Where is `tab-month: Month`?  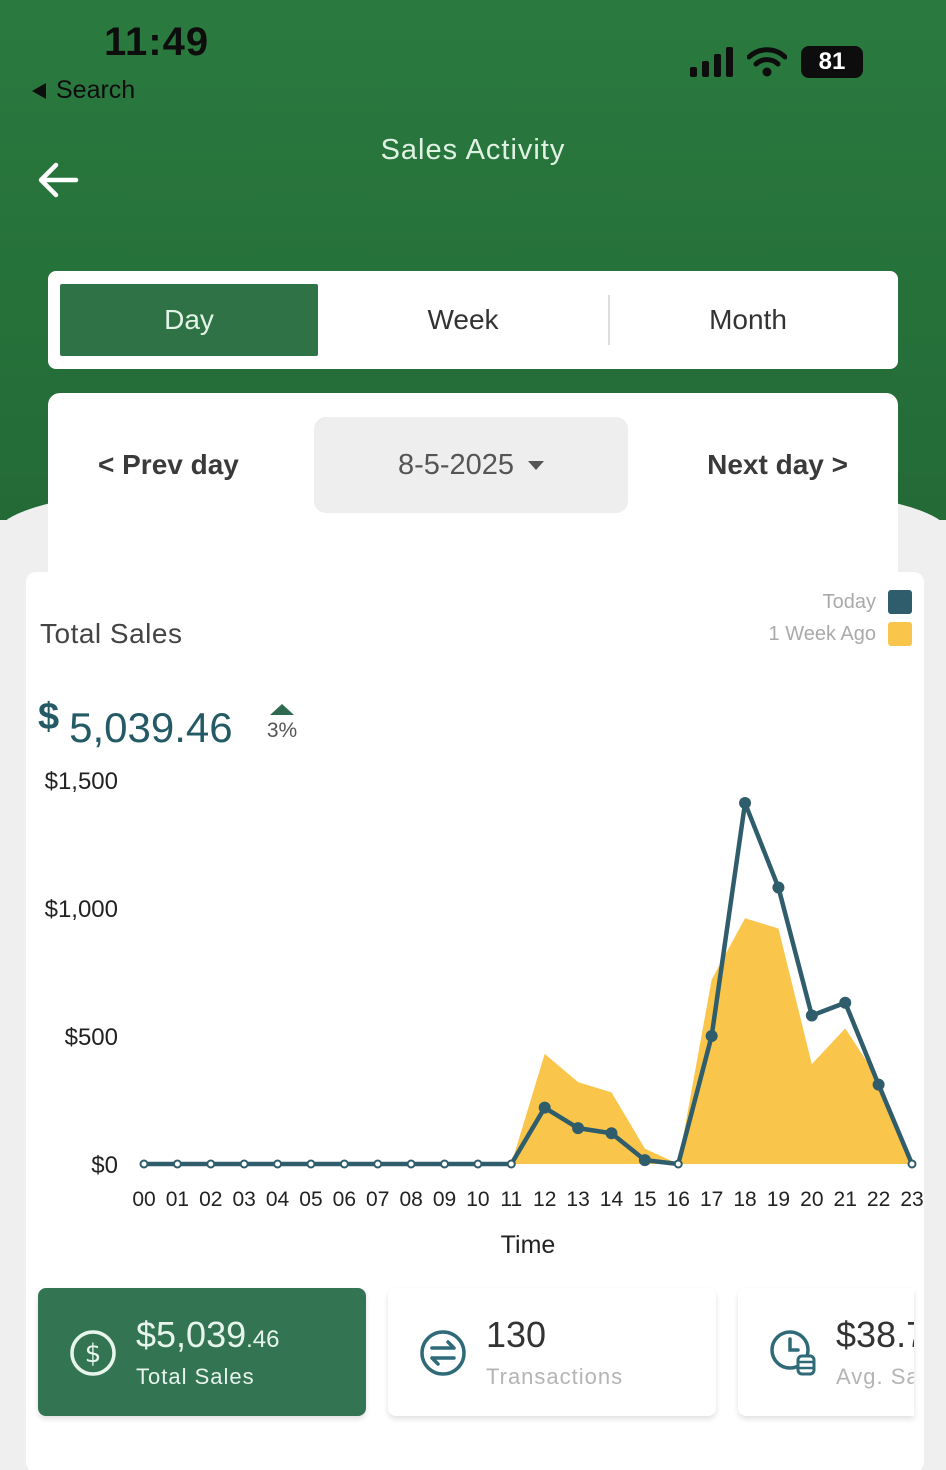 tab-month: Month is located at coordinates (748, 319).